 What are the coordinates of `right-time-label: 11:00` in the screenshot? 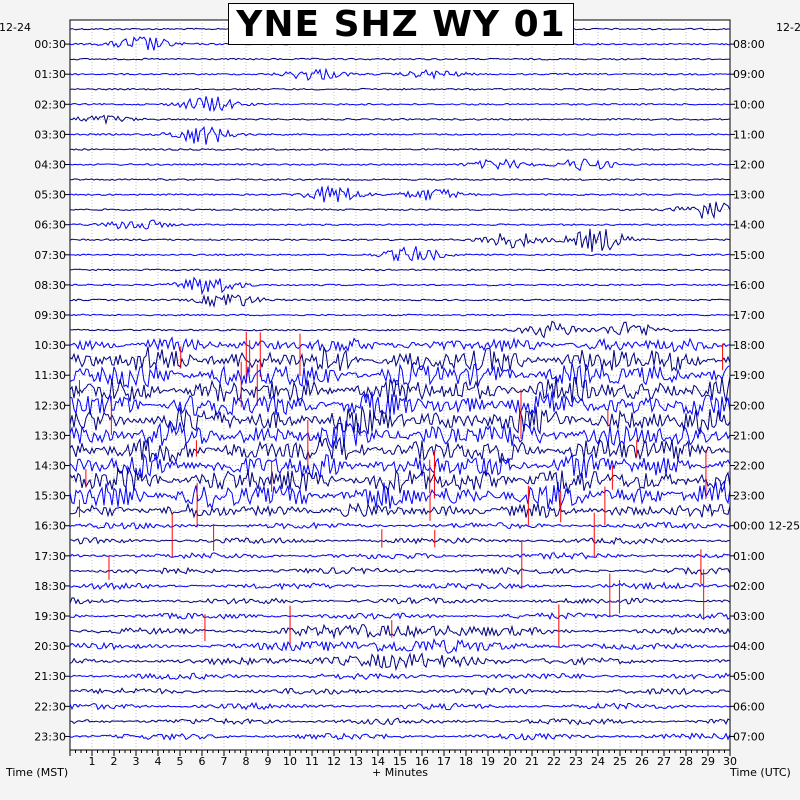 It's located at (749, 134).